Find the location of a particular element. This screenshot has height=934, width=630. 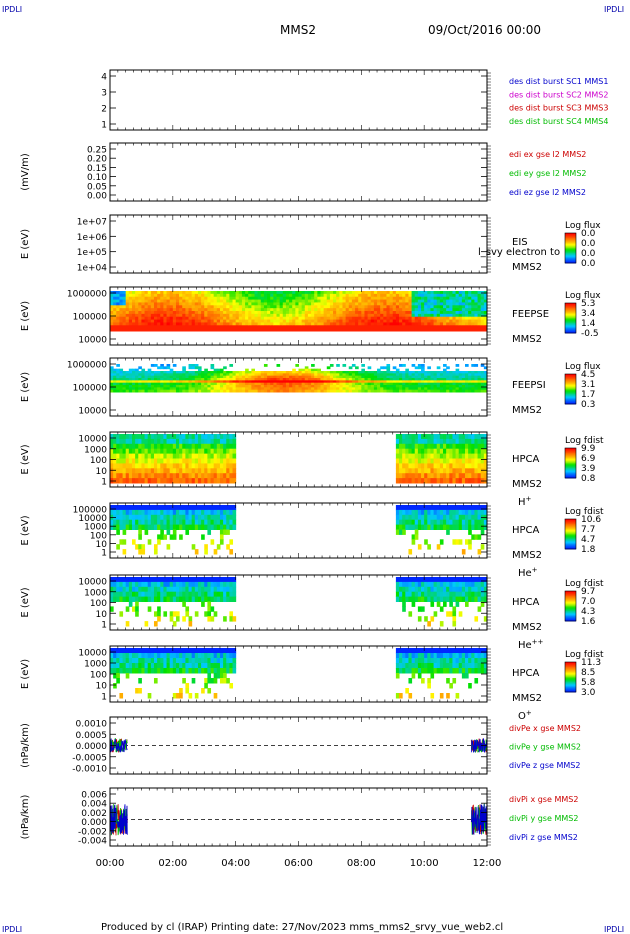

y-axis-label: E (eV) is located at coordinates (25, 387).